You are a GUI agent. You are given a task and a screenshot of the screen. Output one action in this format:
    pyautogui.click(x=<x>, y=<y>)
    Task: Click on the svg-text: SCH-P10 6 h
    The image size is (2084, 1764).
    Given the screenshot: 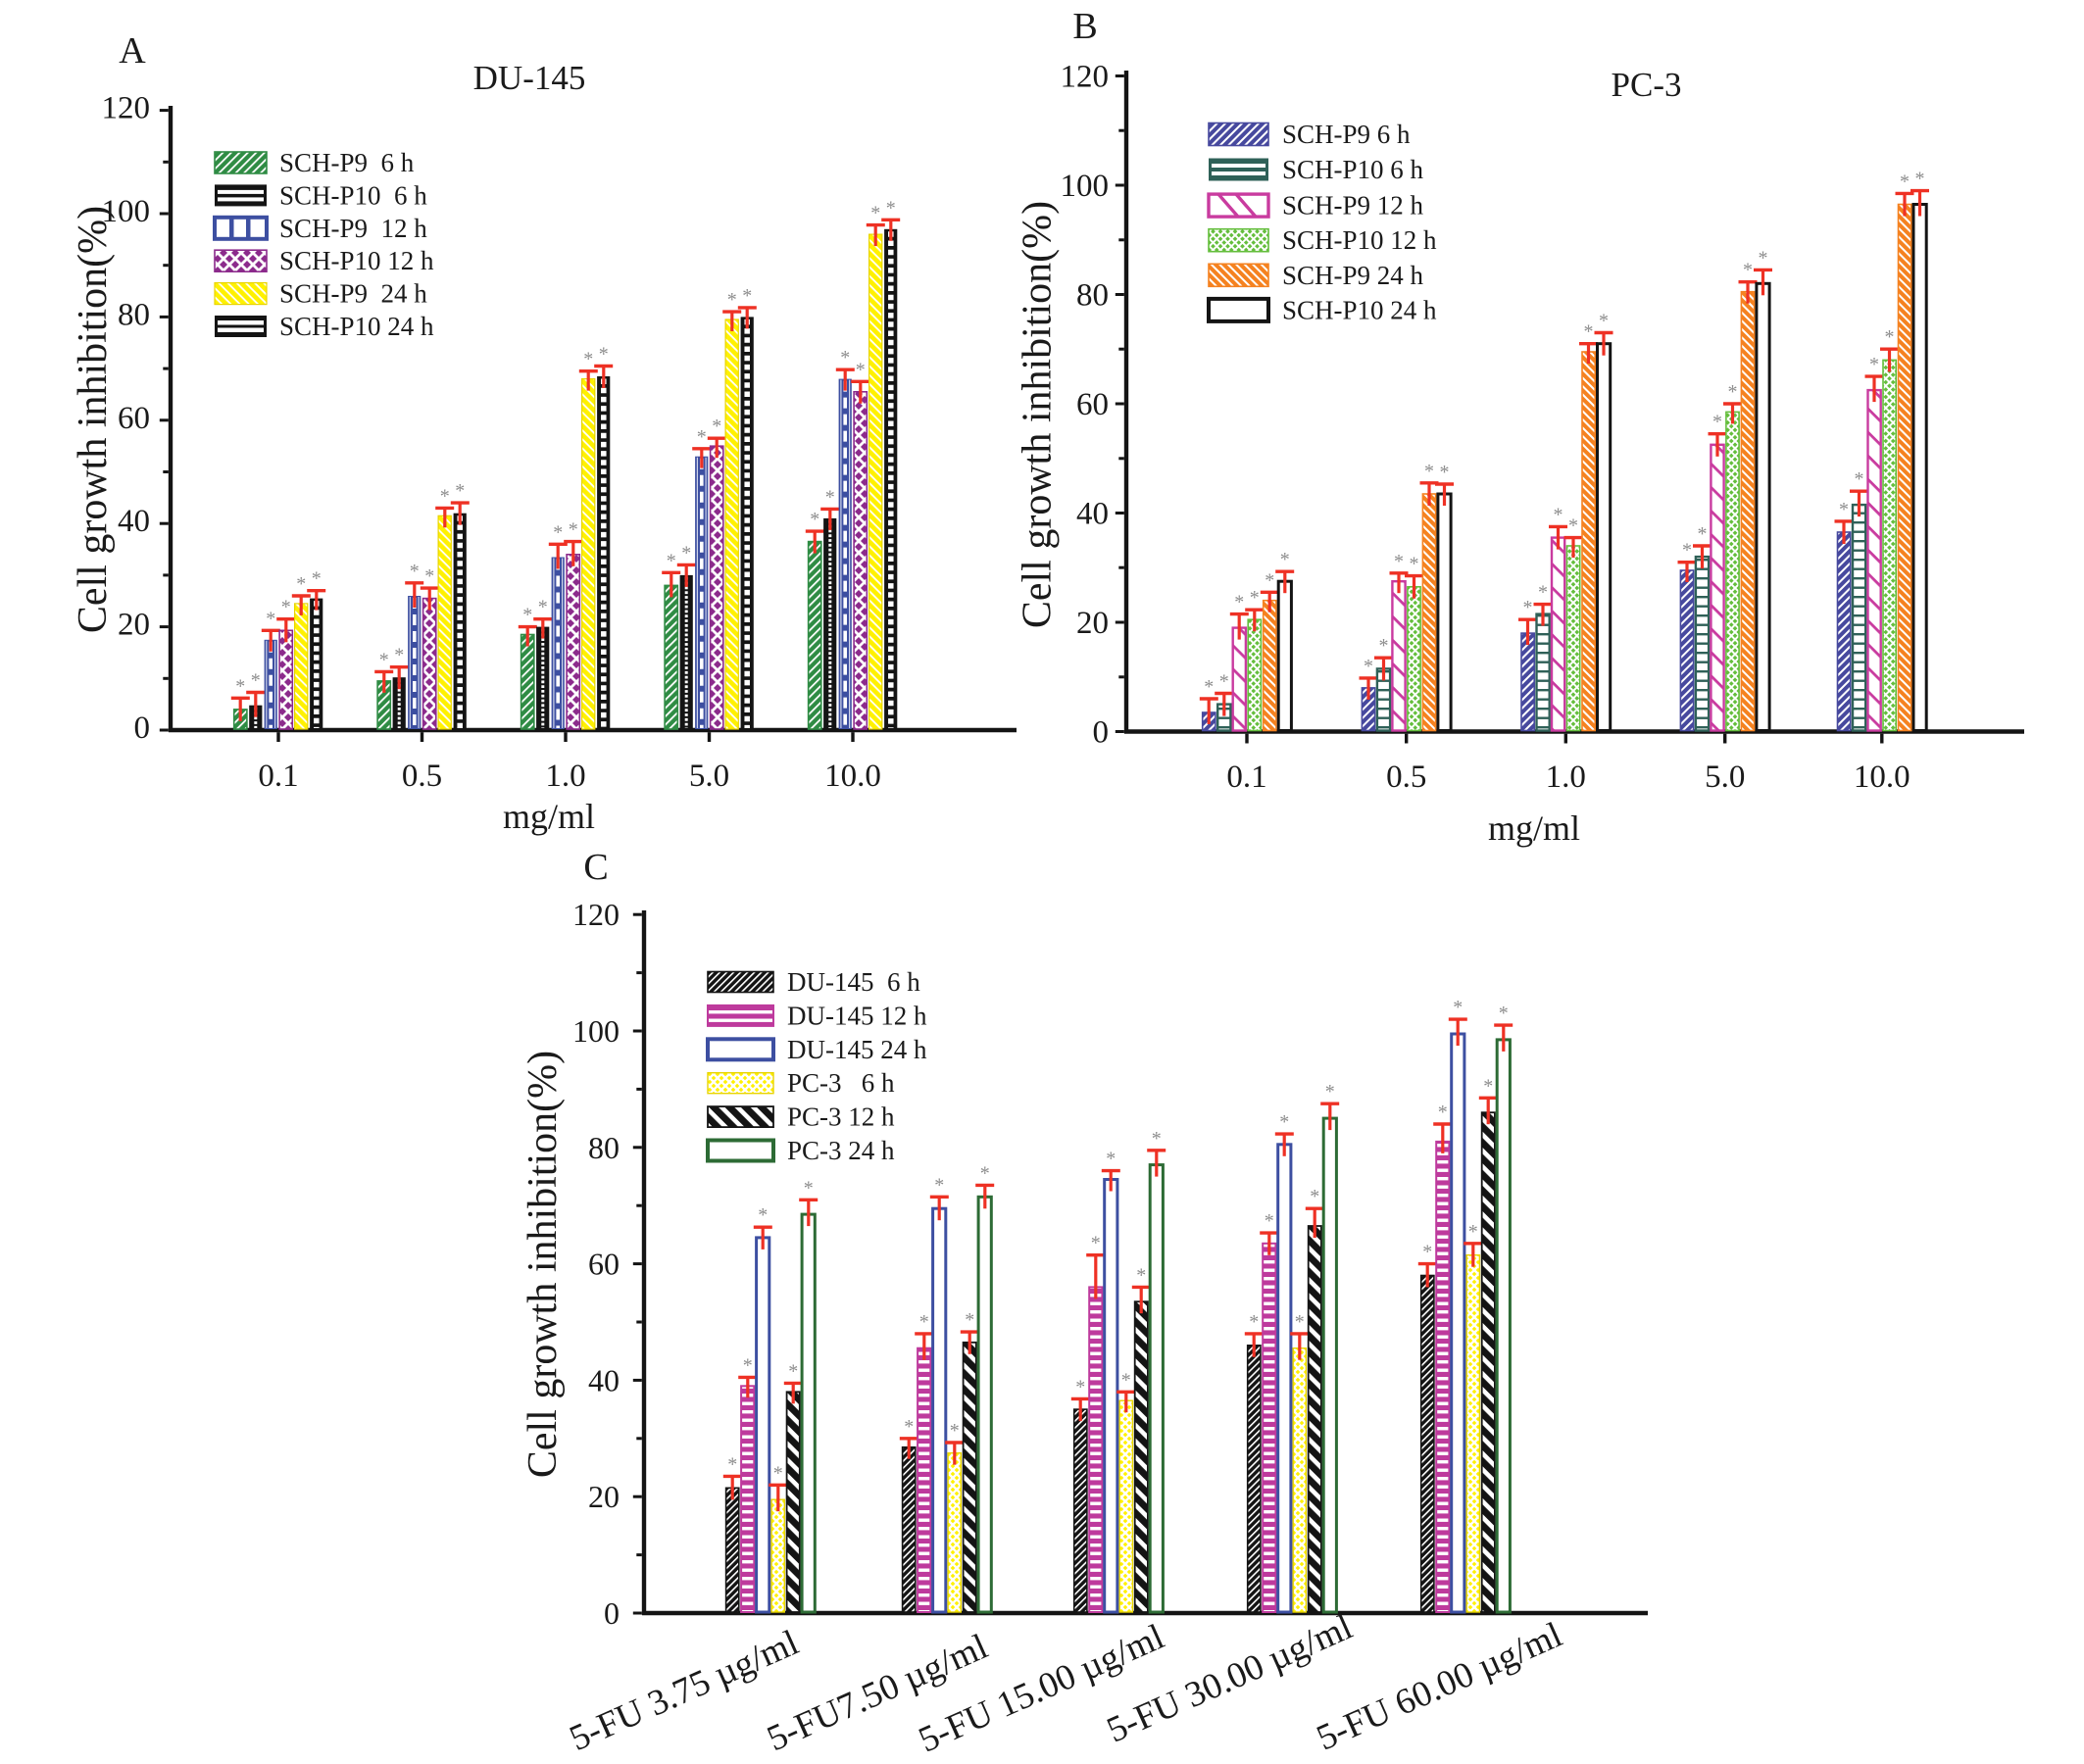 What is the action you would take?
    pyautogui.click(x=353, y=195)
    